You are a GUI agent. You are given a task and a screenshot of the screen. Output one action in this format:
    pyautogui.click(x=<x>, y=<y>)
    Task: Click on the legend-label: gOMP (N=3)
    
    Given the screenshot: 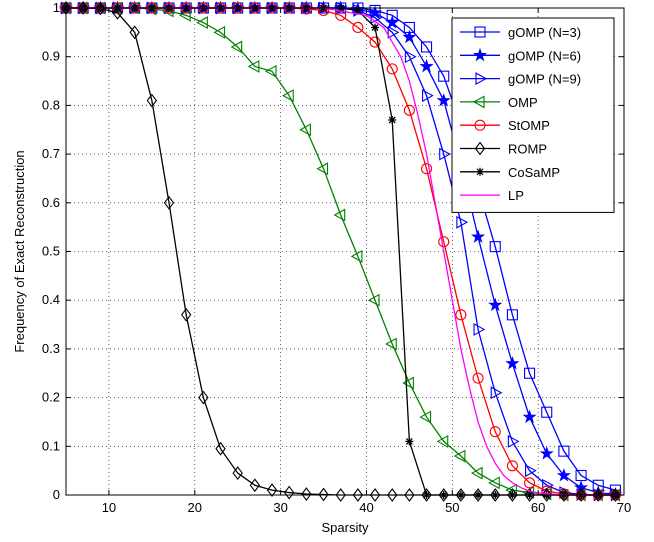 What is the action you would take?
    pyautogui.click(x=544, y=32)
    